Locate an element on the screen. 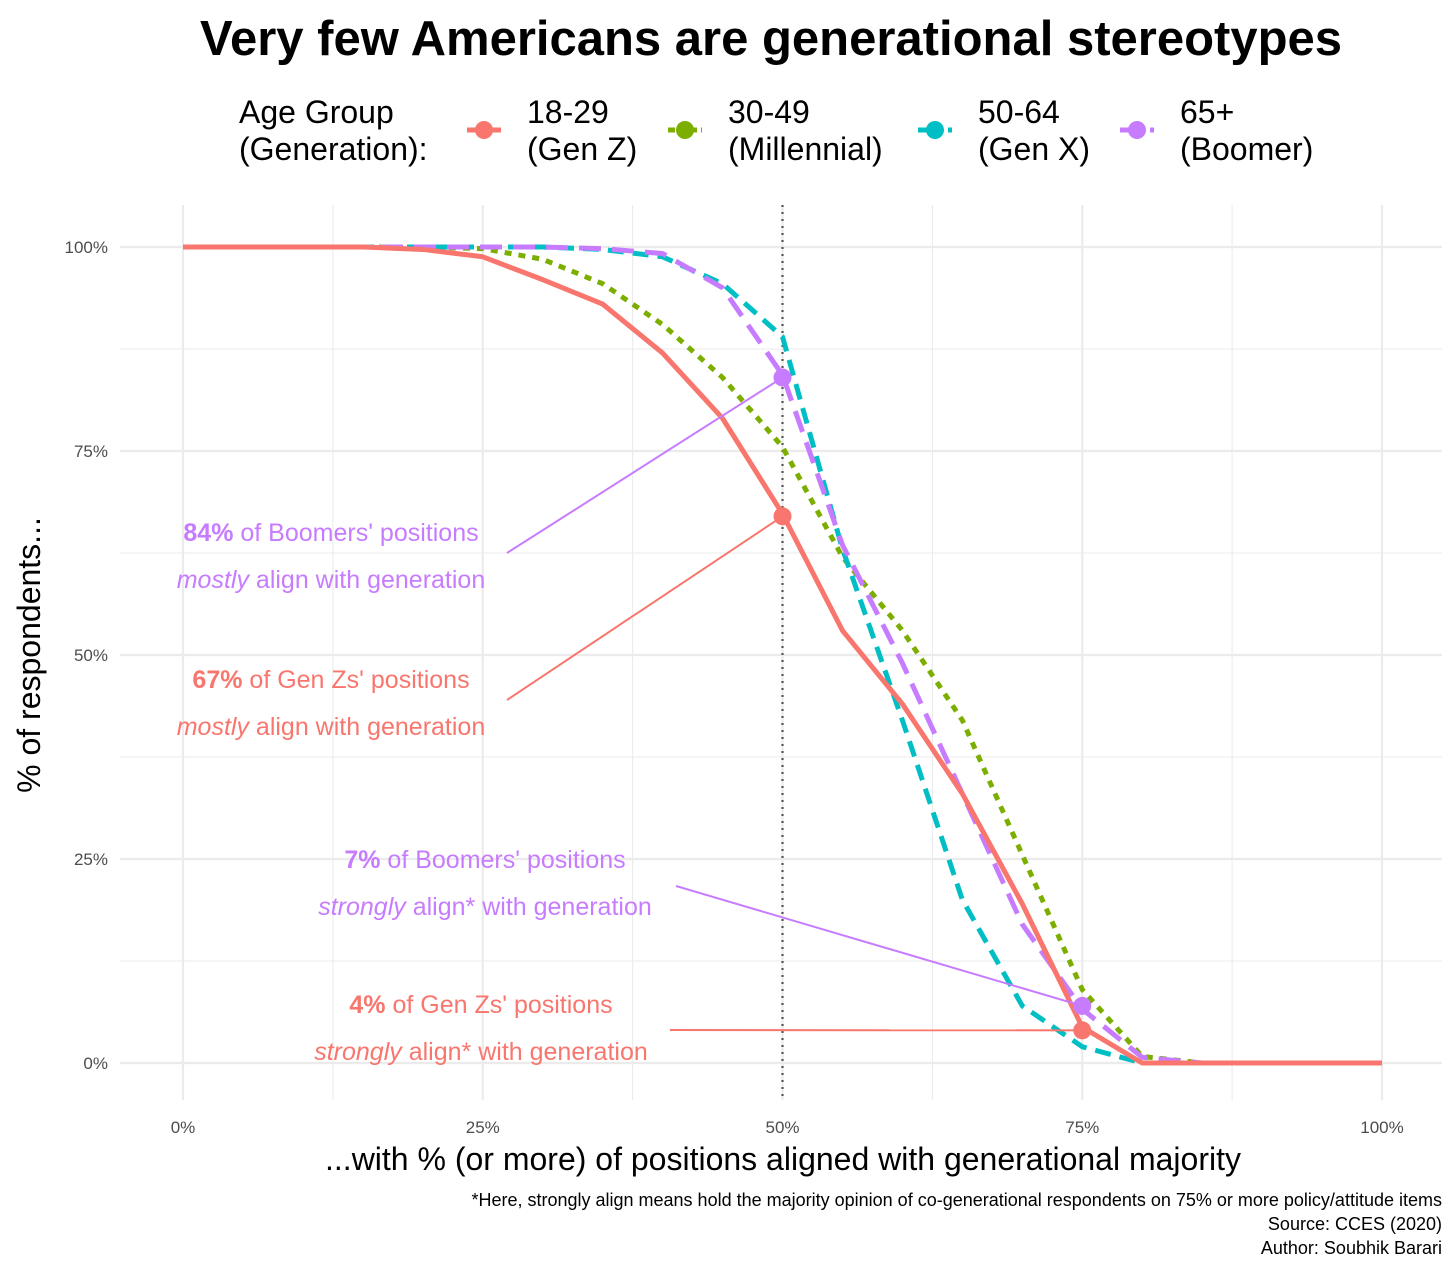 The width and height of the screenshot is (1456, 1274). annotation-line1: 4% of Gen Zs' positions is located at coordinates (480, 1005).